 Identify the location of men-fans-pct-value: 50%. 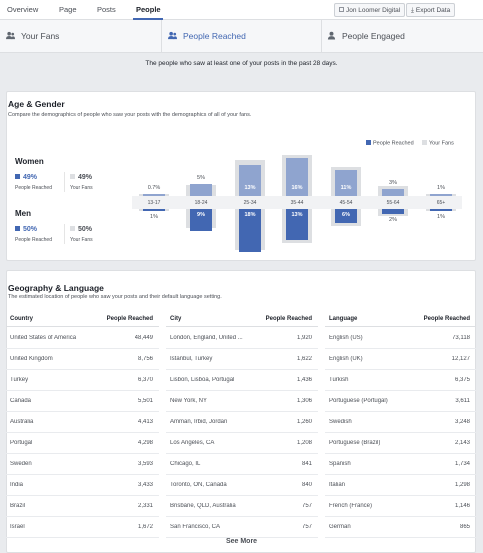
(85, 229).